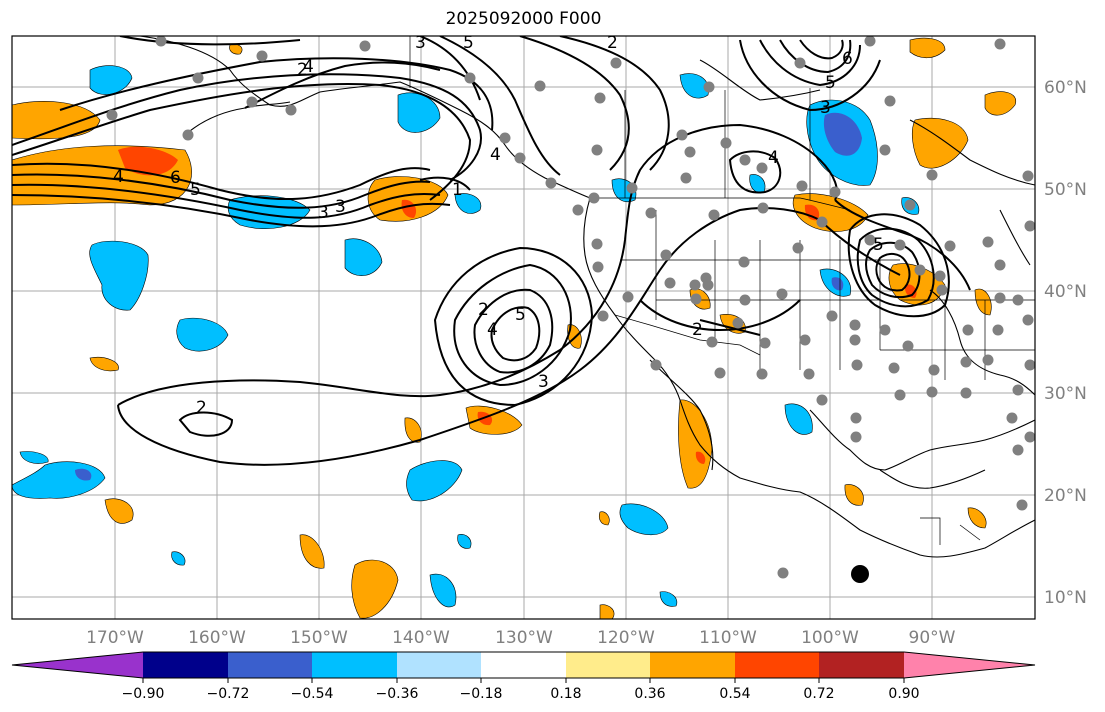  What do you see at coordinates (1065, 394) in the screenshot?
I see `lat-label: 30°N` at bounding box center [1065, 394].